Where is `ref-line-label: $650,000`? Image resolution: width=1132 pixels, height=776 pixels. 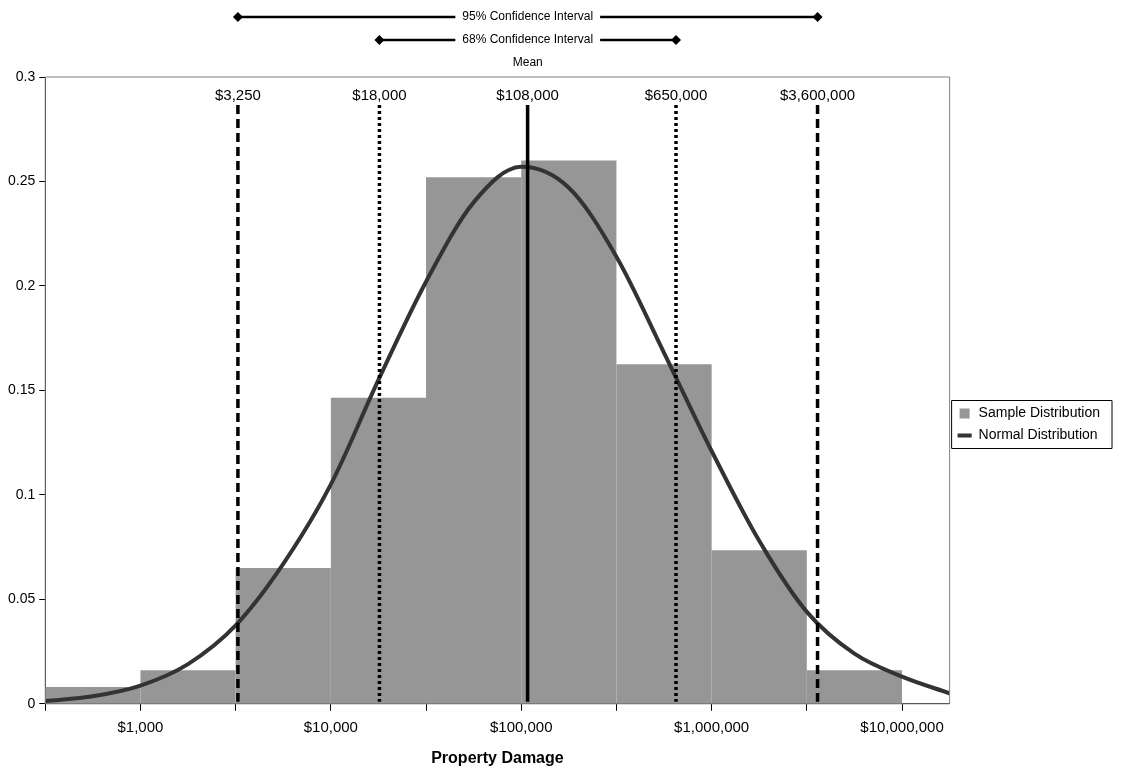
ref-line-label: $650,000 is located at coordinates (676, 94).